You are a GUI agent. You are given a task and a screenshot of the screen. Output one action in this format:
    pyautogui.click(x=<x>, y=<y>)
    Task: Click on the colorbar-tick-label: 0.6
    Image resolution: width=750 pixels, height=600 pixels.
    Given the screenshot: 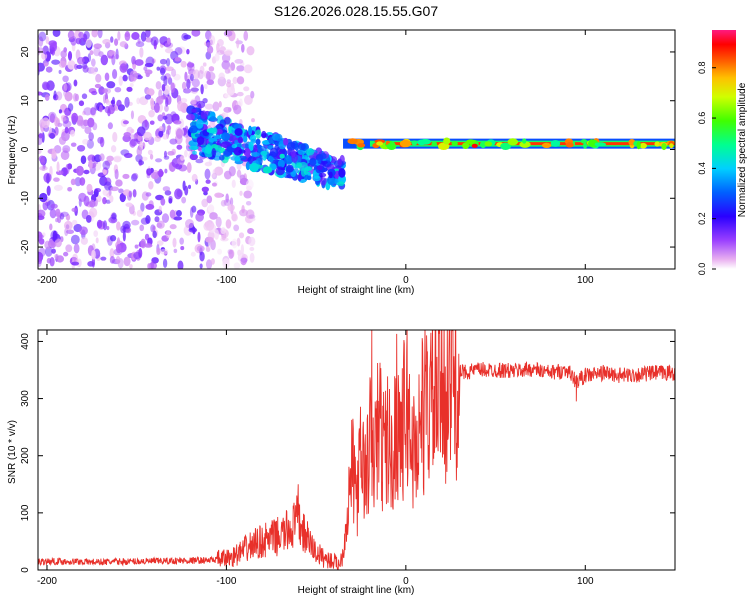 What is the action you would take?
    pyautogui.click(x=702, y=118)
    